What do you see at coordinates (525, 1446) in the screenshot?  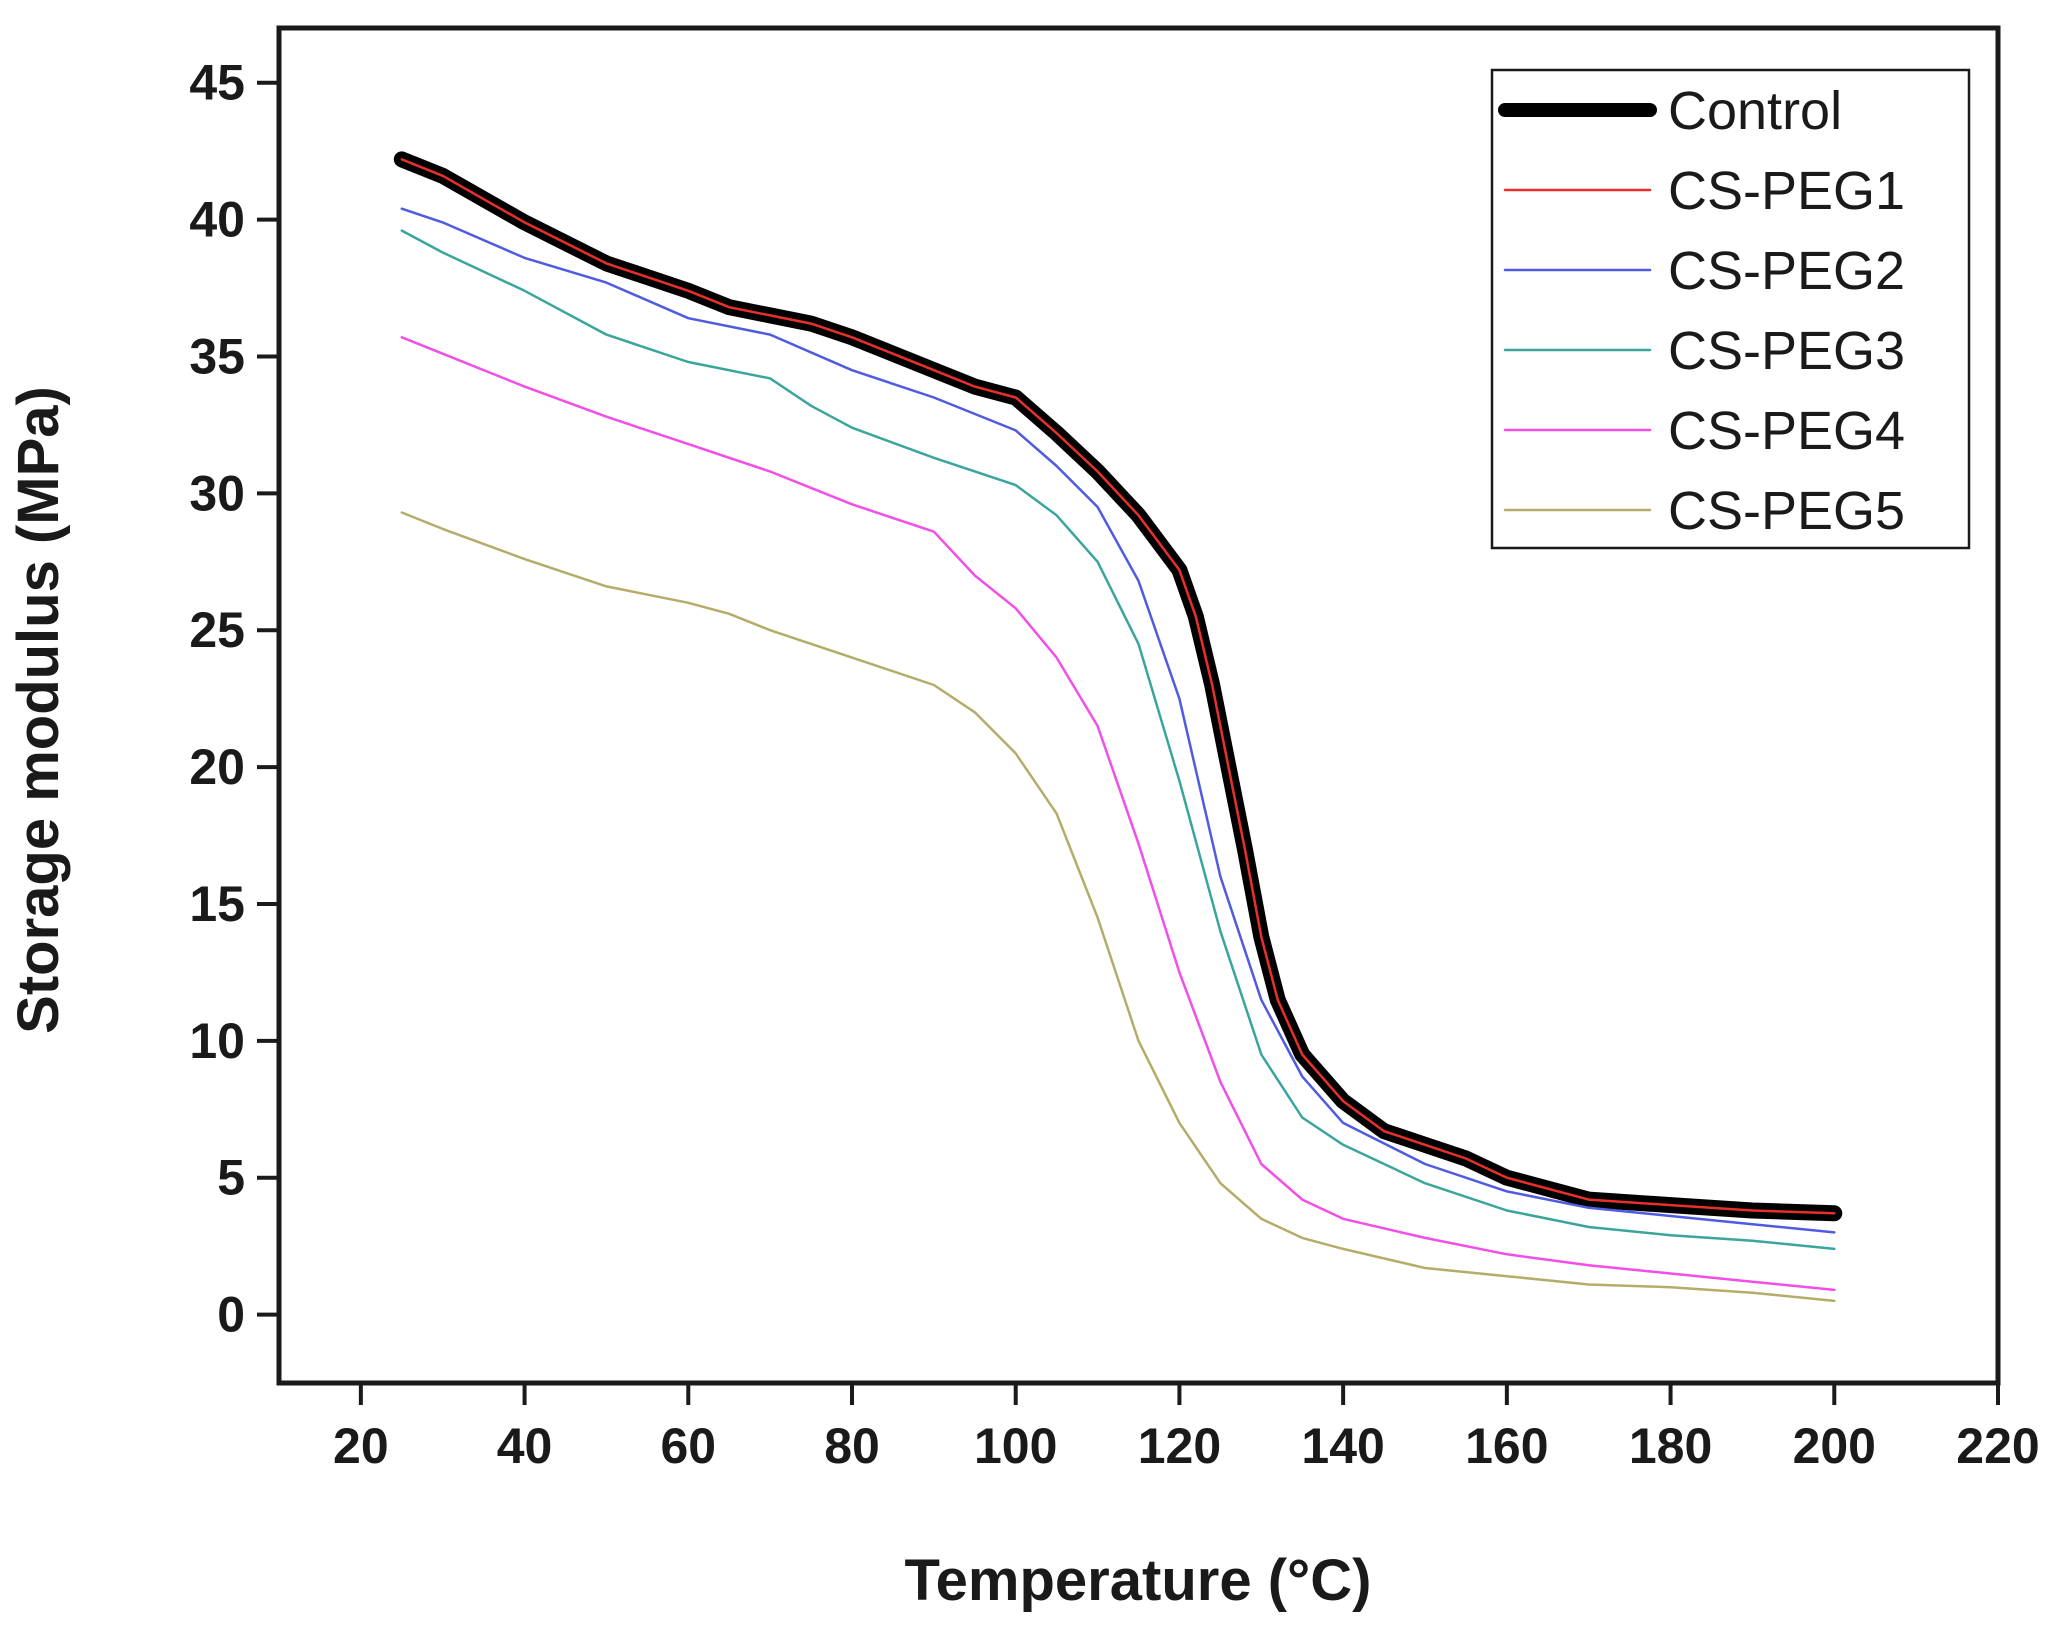 I see `x-tick-label-40: 40` at bounding box center [525, 1446].